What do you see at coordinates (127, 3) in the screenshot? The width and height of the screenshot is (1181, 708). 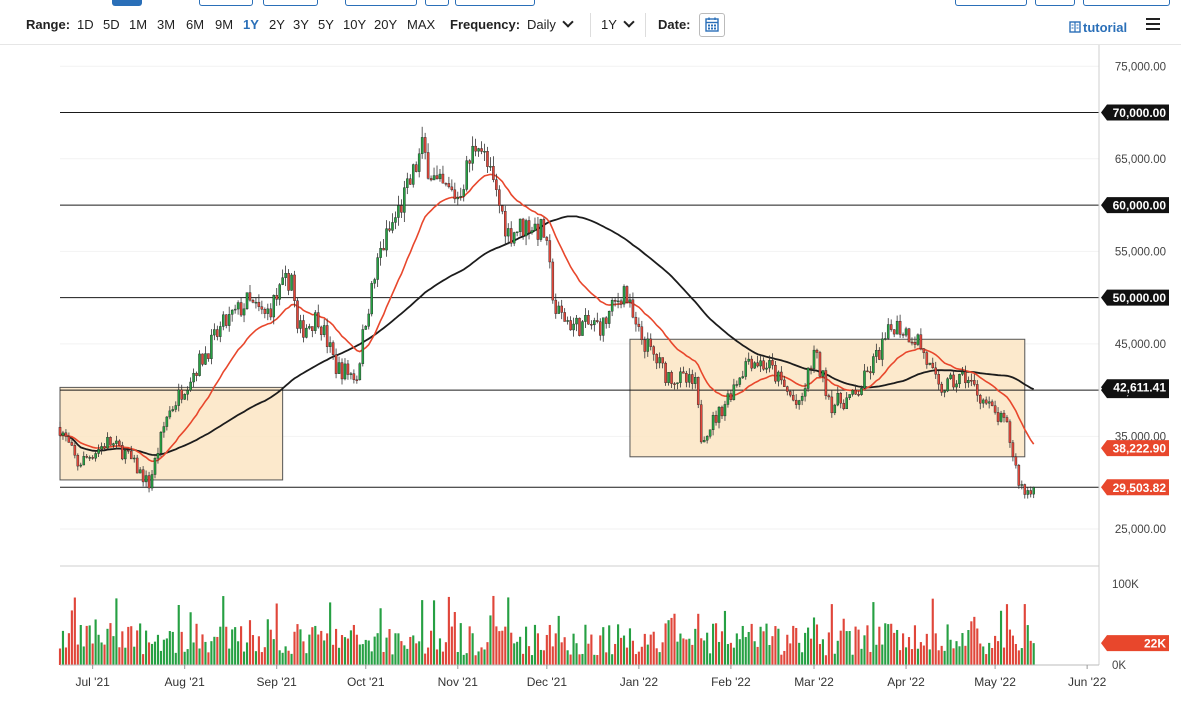 I see `header-tab-active` at bounding box center [127, 3].